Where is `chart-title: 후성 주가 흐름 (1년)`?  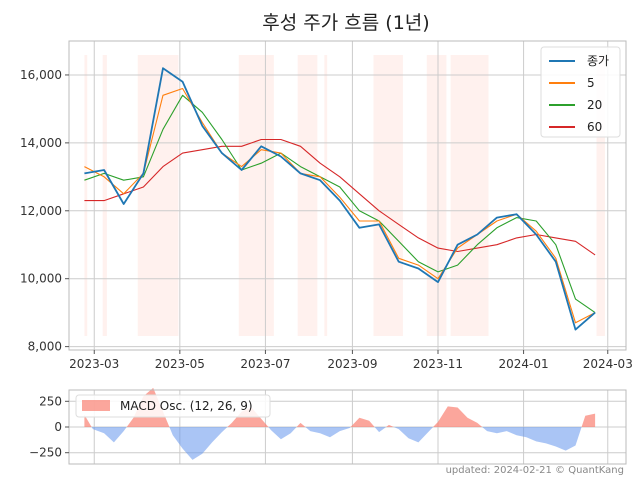 chart-title: 후성 주가 흐름 (1년) is located at coordinates (345, 23).